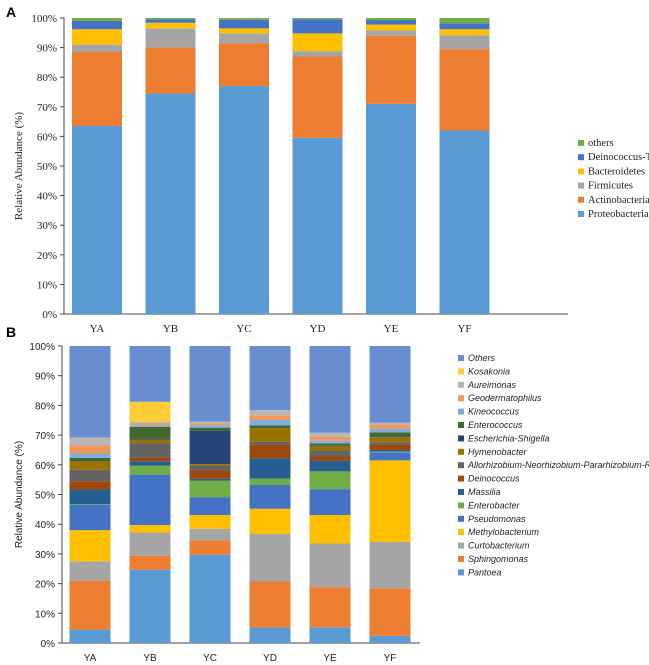 The image size is (649, 665). Describe the element at coordinates (489, 371) in the screenshot. I see `legend-label: Kosakonia` at that location.